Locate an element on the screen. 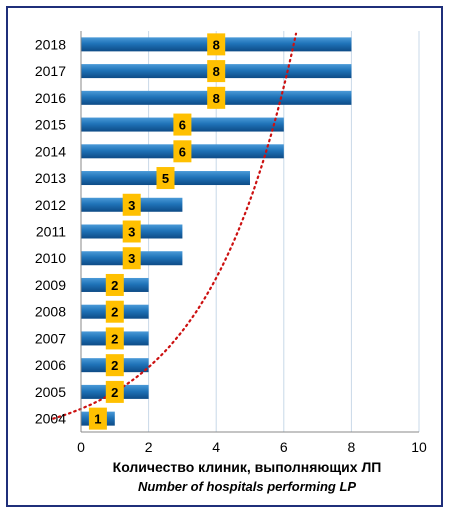 This screenshot has height=517, width=453. data-label: 5 is located at coordinates (165, 178).